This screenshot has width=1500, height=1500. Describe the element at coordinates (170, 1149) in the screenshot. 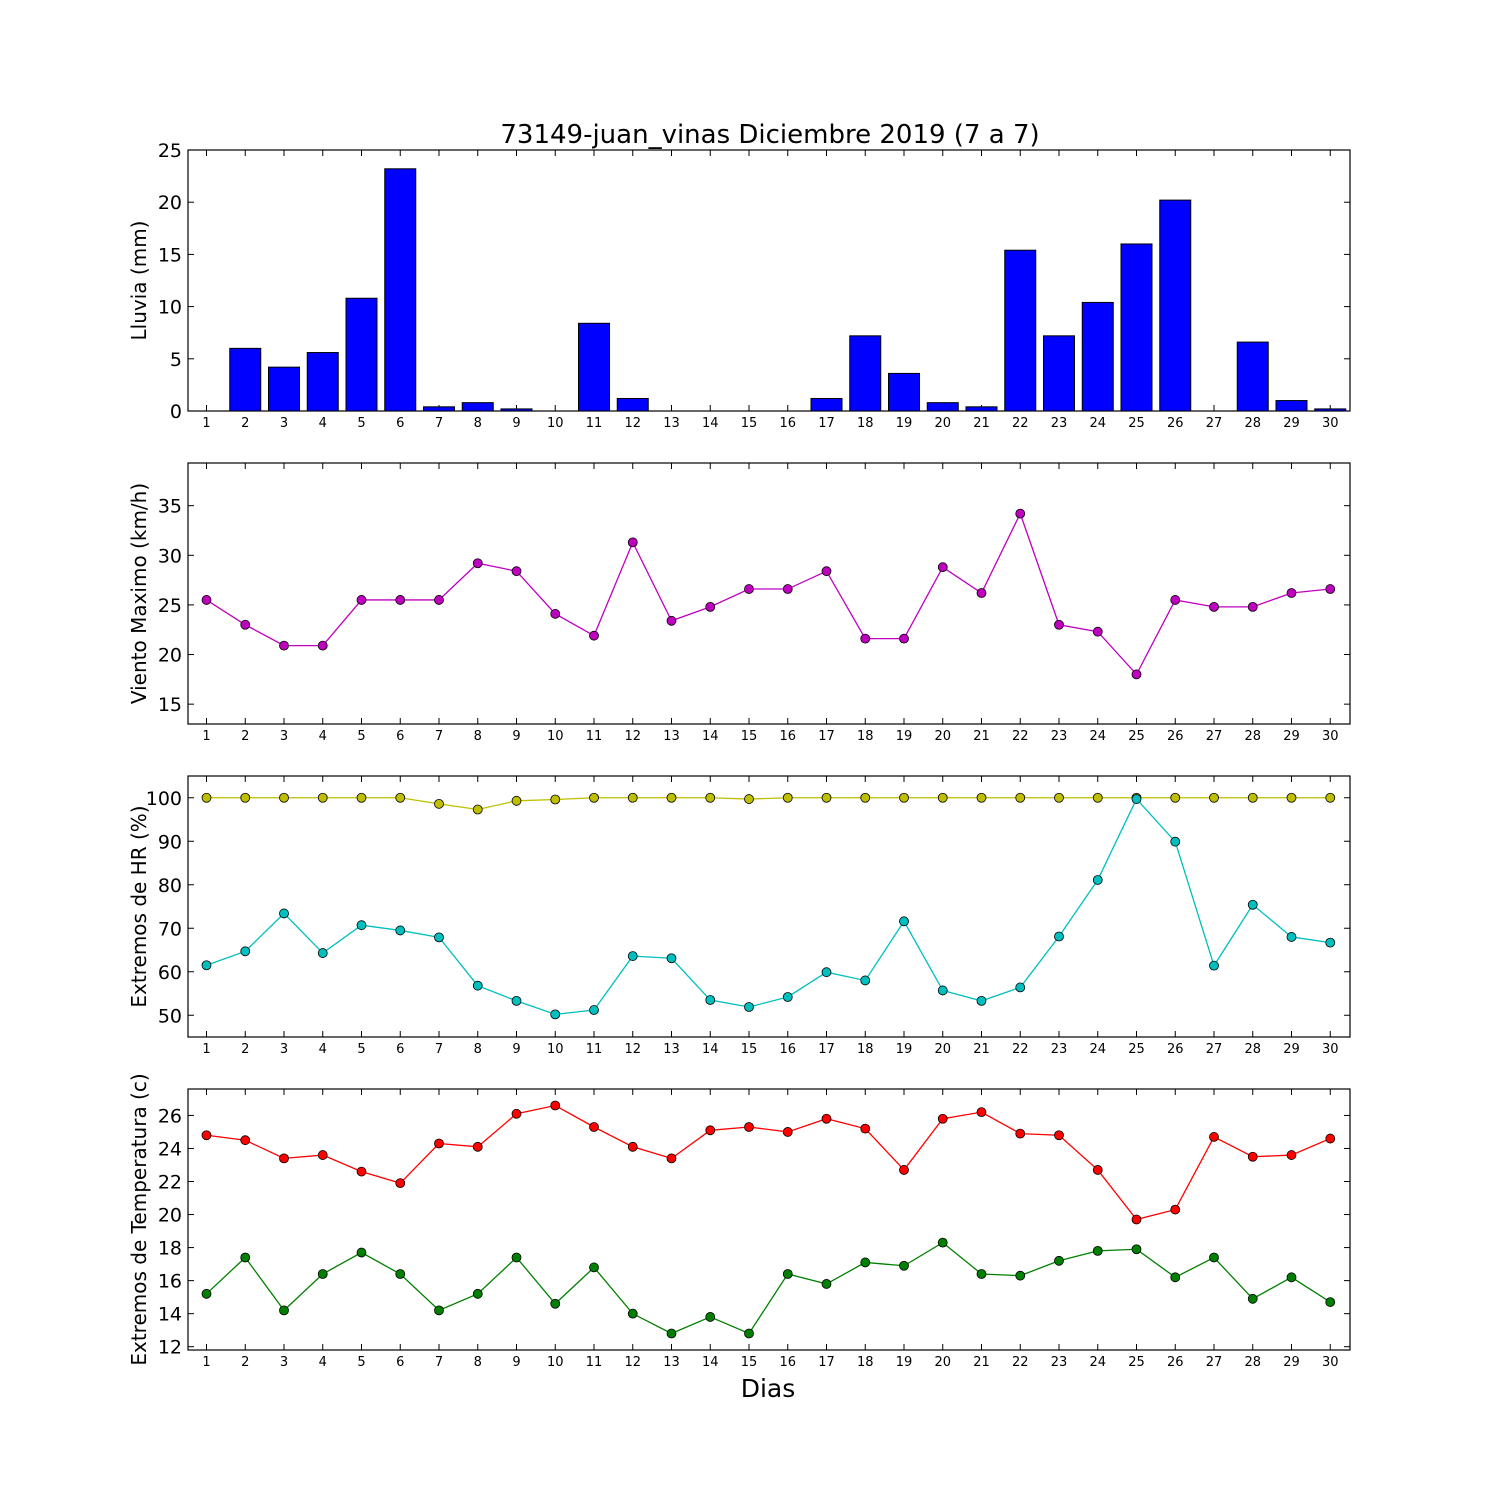

I see `y-tick-label: 24` at that location.